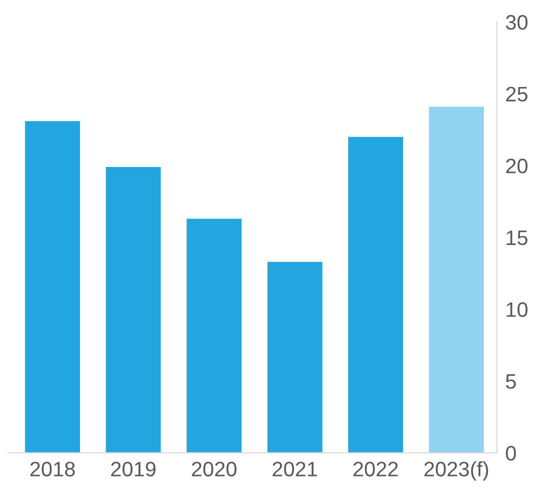 The width and height of the screenshot is (540, 488). Describe the element at coordinates (214, 469) in the screenshot. I see `x-tick-label: 2020` at that location.